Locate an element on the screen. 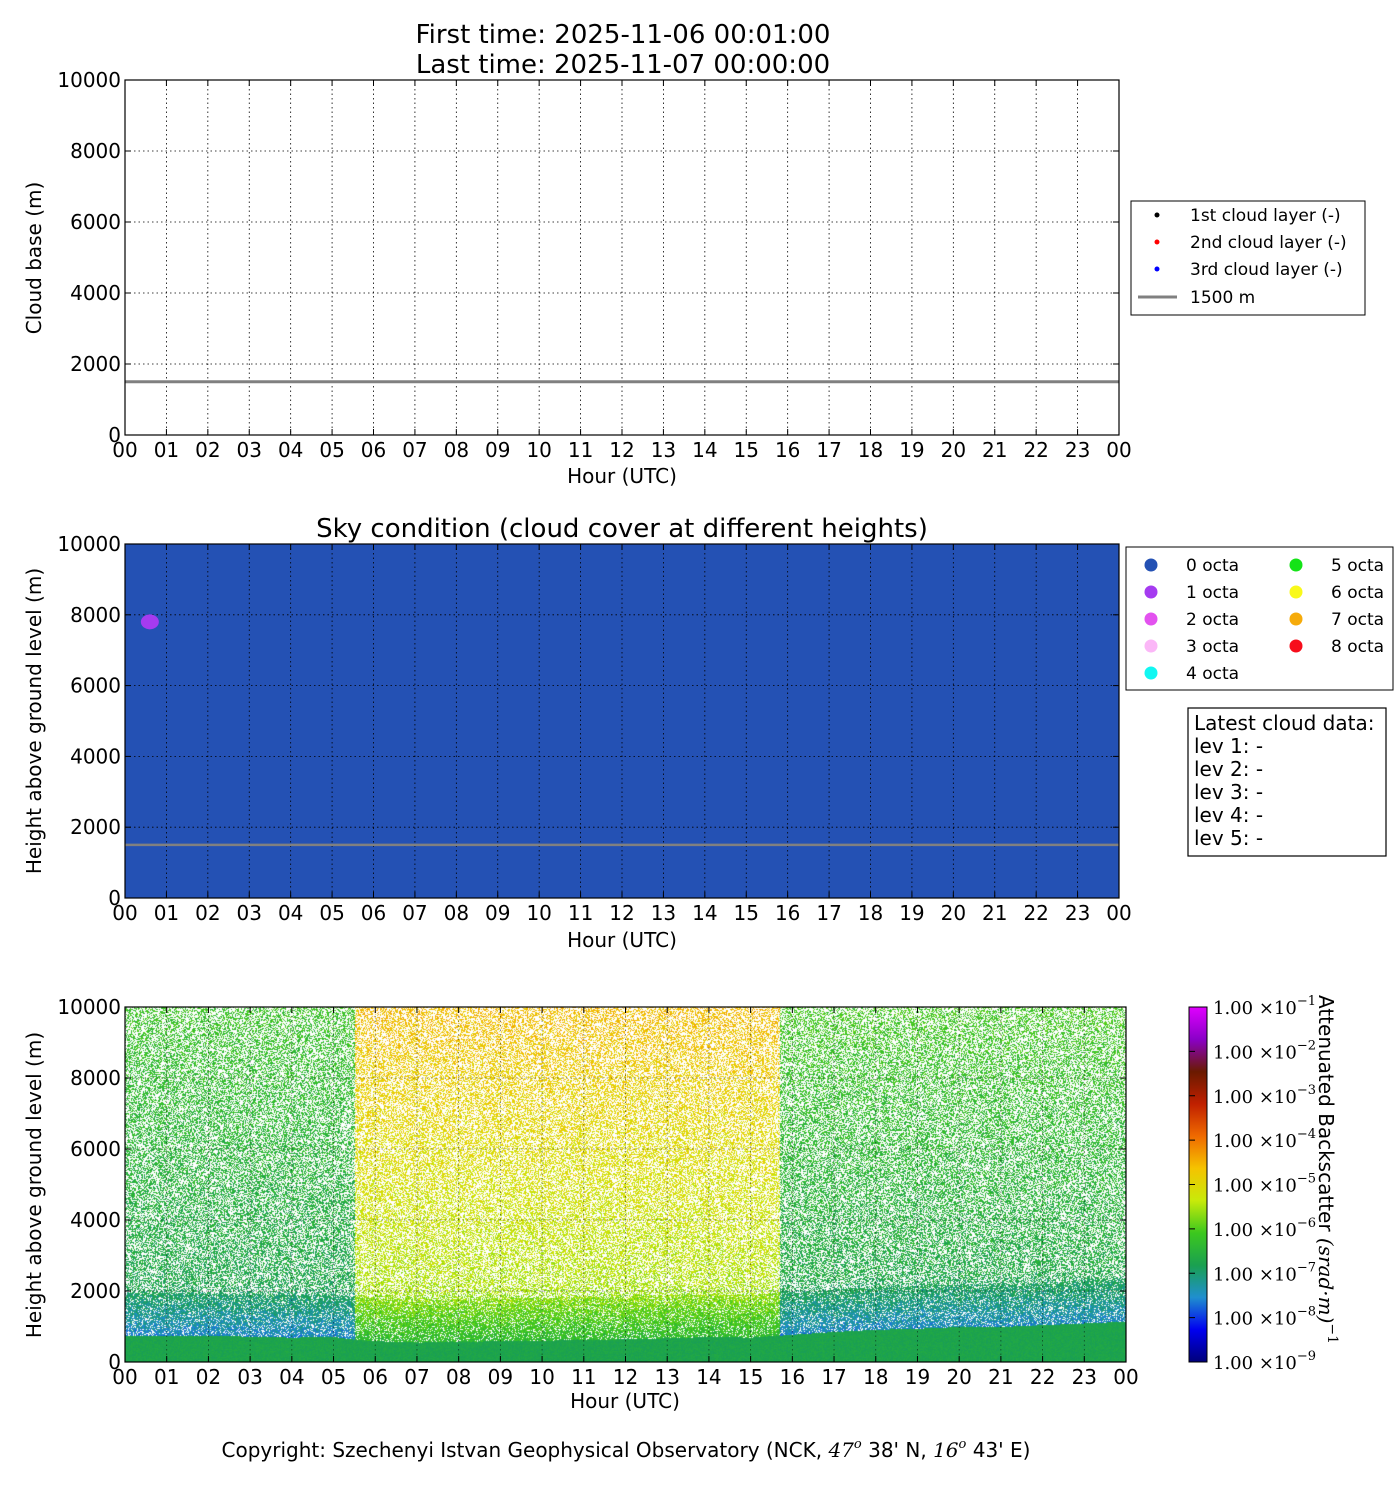  legend-label-3rd-layer: 3rd cloud layer (-) is located at coordinates (1266, 270).